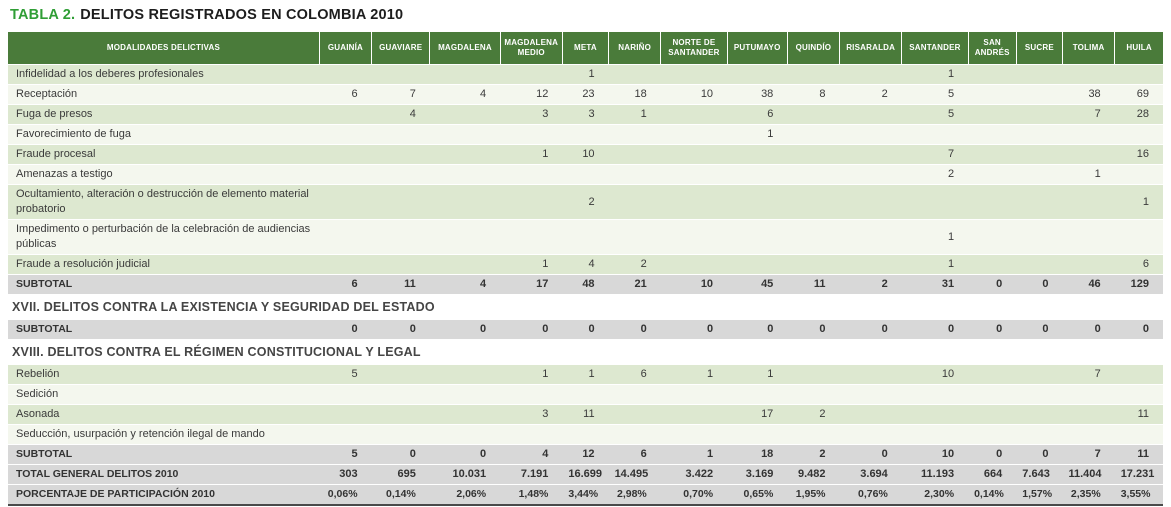 This screenshot has width=1171, height=507. What do you see at coordinates (935, 474) in the screenshot?
I see `value-cell: 11.193` at bounding box center [935, 474].